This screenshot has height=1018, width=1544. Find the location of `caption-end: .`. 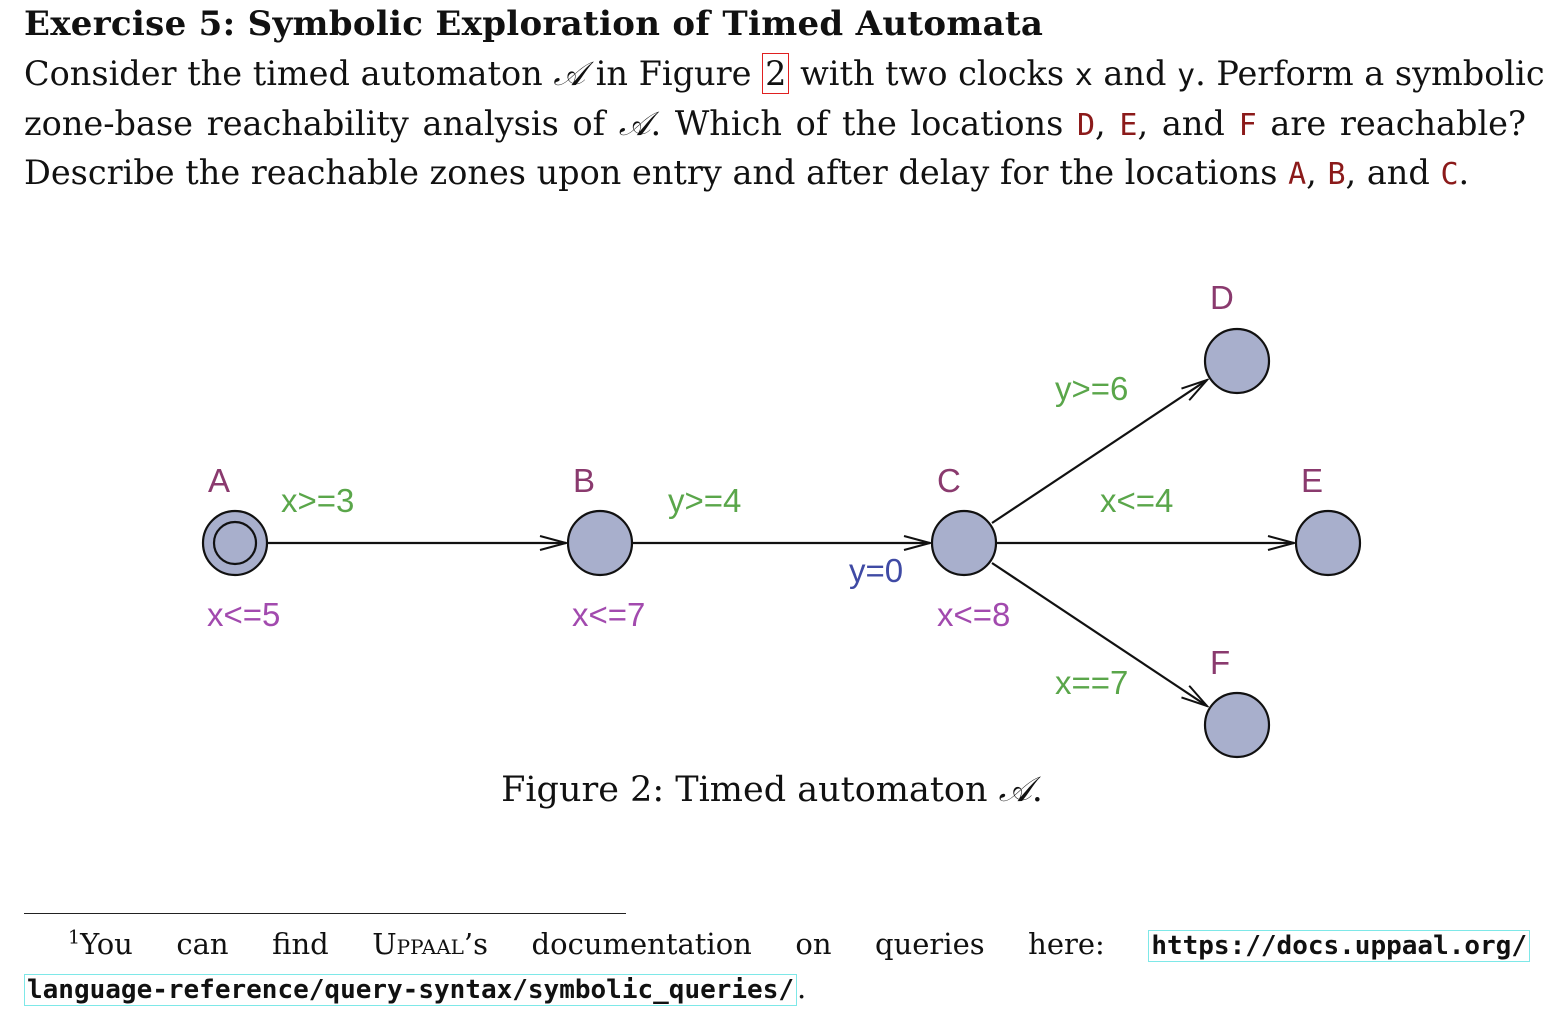

caption-end: . is located at coordinates (1037, 790).